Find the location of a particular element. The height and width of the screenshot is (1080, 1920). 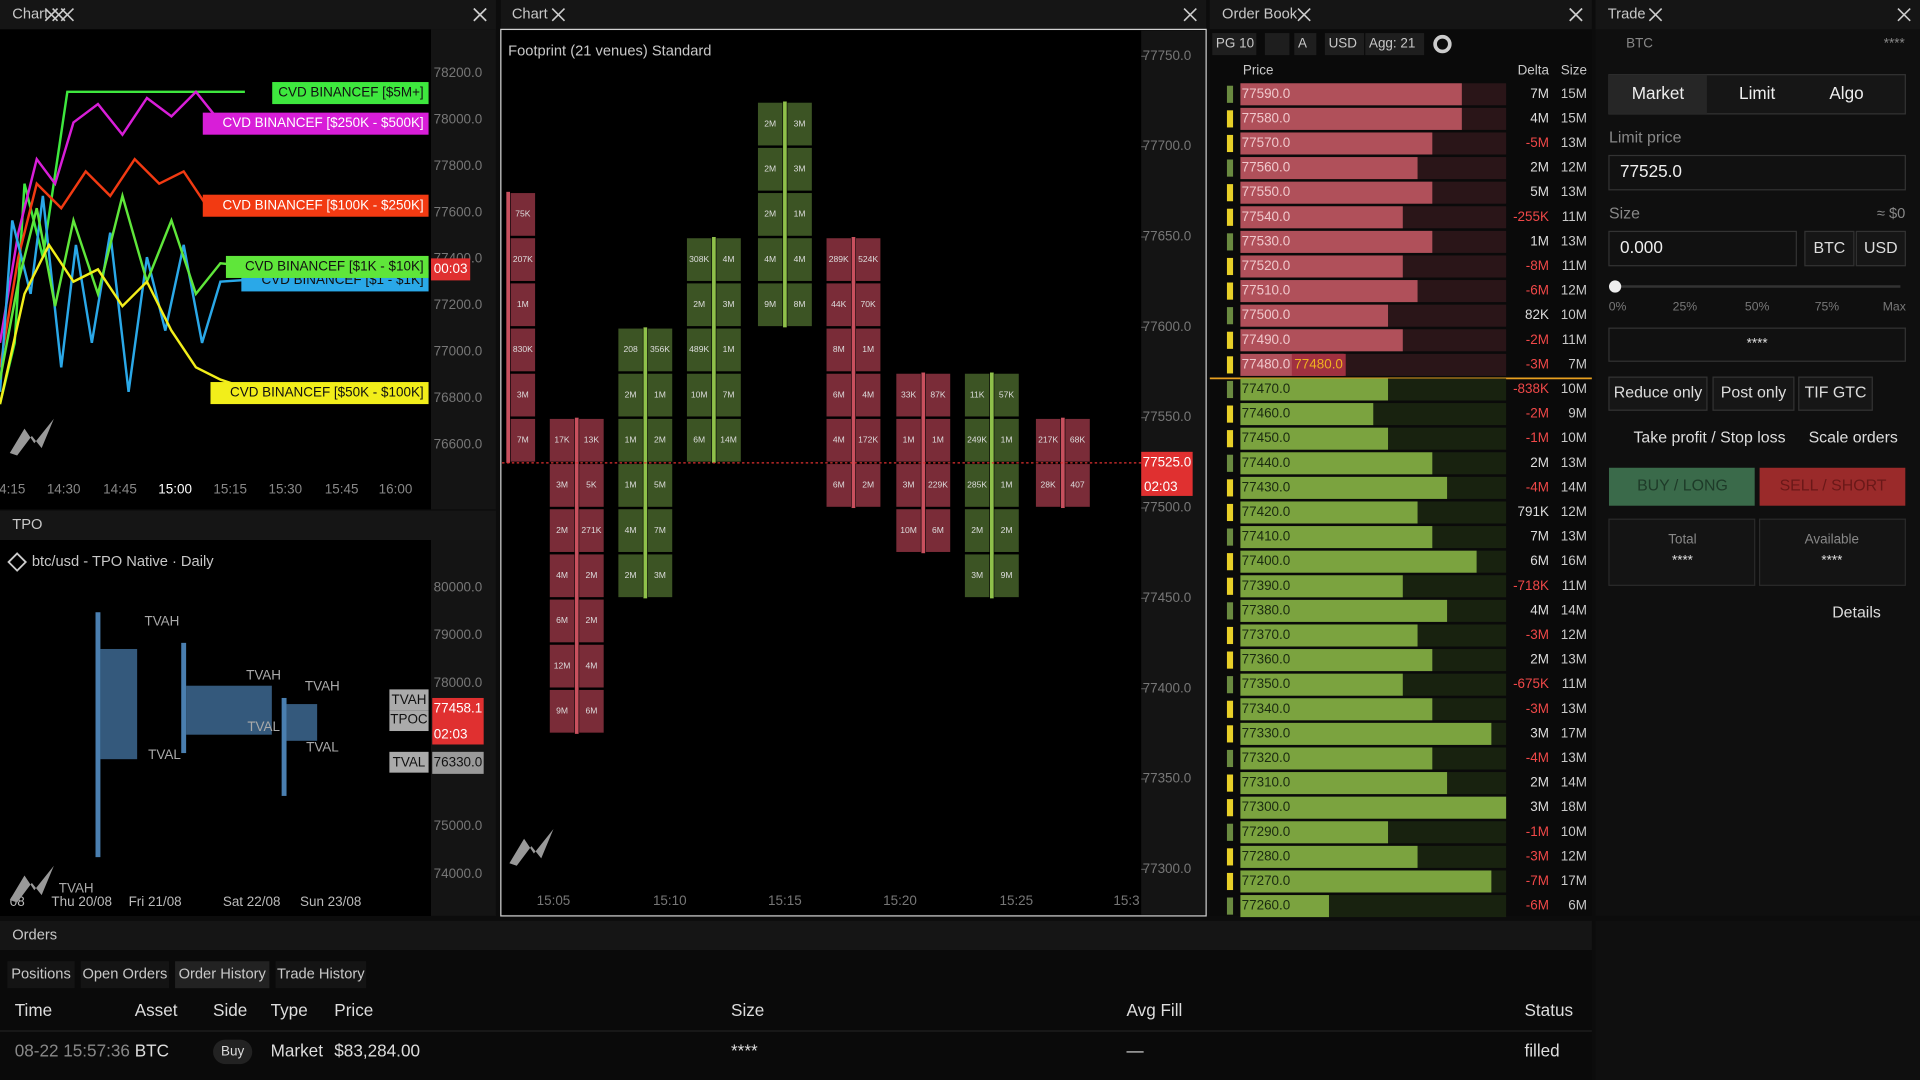

footprint-value: 3M is located at coordinates (562, 485).